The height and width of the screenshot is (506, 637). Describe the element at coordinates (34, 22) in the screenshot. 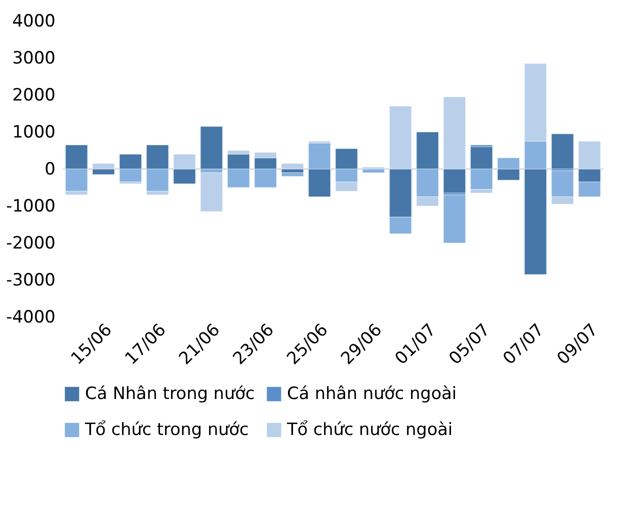

I see `y-tick-label: 4000` at that location.